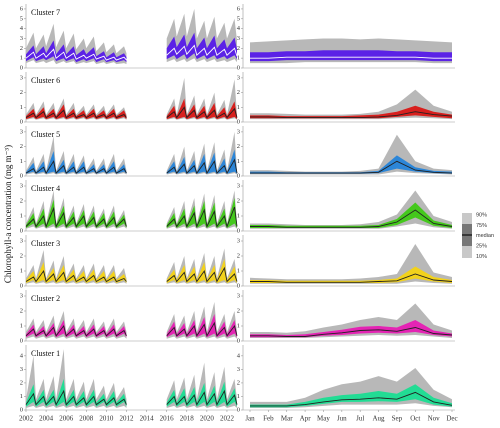 Image resolution: width=500 pixels, height=428 pixels. Describe the element at coordinates (8, 214) in the screenshot. I see `y-axis-label: Chlorophyll-a concentration (mg m⁻³)` at that location.